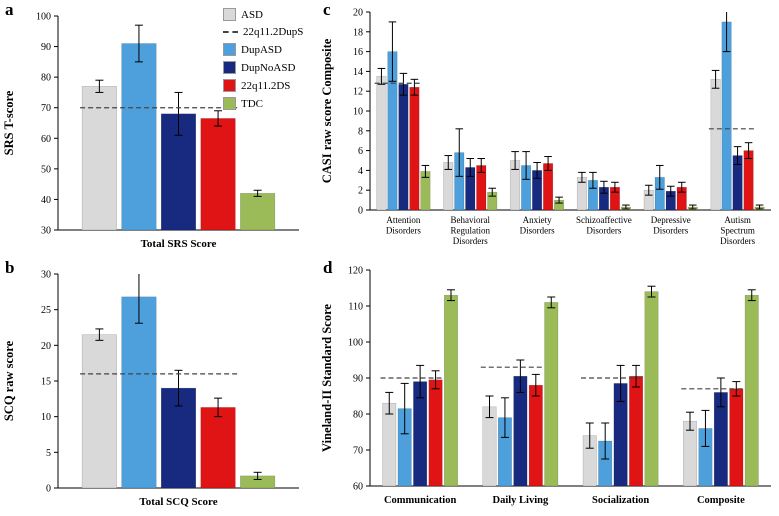 This screenshot has height=516, width=779. I want to click on legend-label: DupNoASD, so click(268, 67).